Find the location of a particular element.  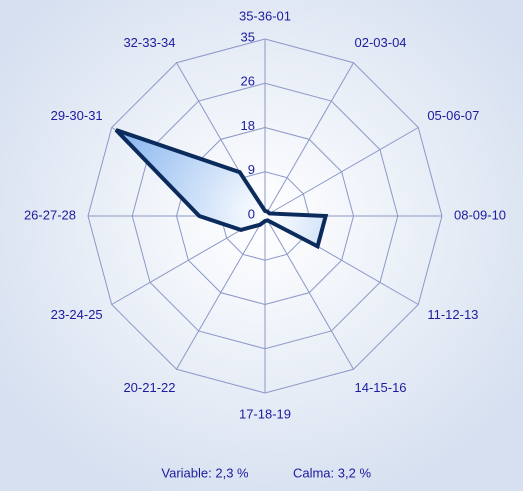

category-label: 32-33-34 is located at coordinates (149, 42).